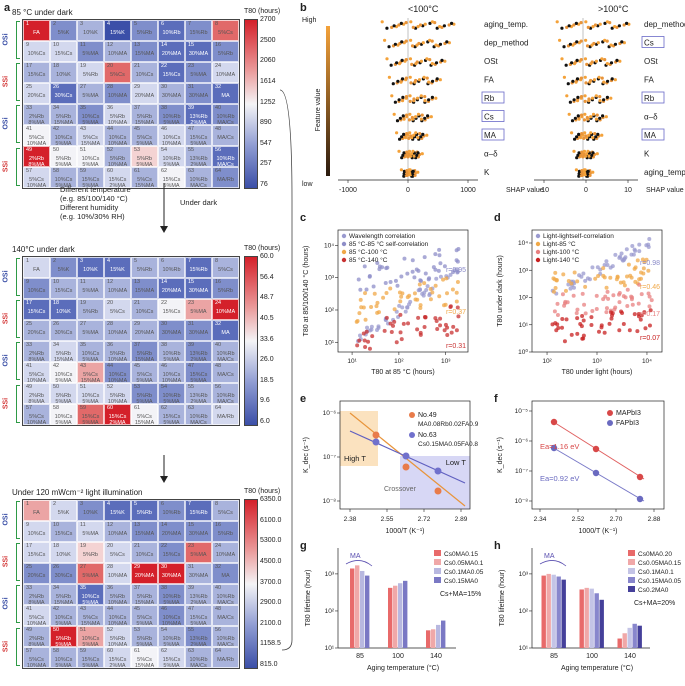 This screenshot has height=686, width=685. What do you see at coordinates (110, 282) in the screenshot?
I see `cell-number: 12` at bounding box center [110, 282].